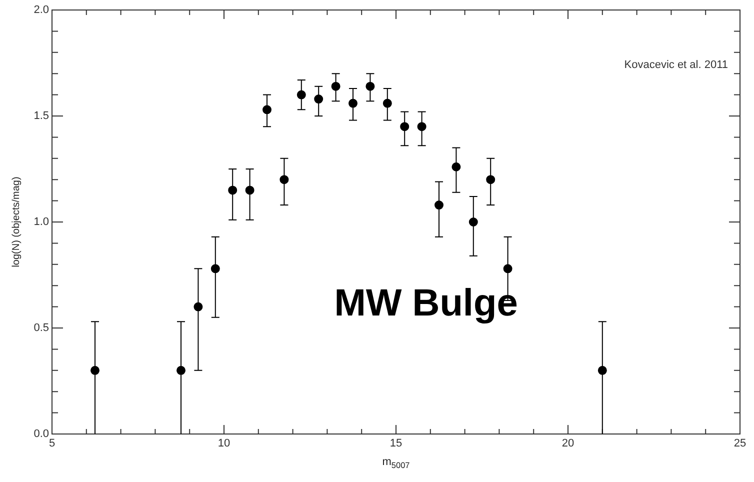 The width and height of the screenshot is (754, 482). I want to click on y-tick-label: 0.5, so click(41, 328).